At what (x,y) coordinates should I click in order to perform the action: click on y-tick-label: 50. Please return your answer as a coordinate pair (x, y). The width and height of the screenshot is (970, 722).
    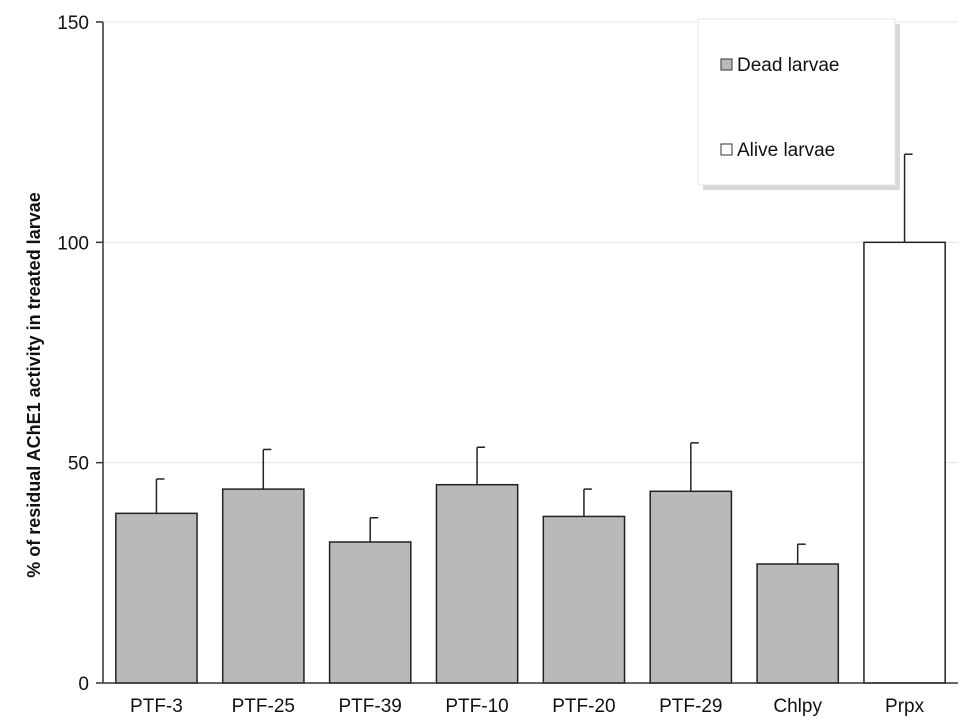
    Looking at the image, I should click on (78, 464).